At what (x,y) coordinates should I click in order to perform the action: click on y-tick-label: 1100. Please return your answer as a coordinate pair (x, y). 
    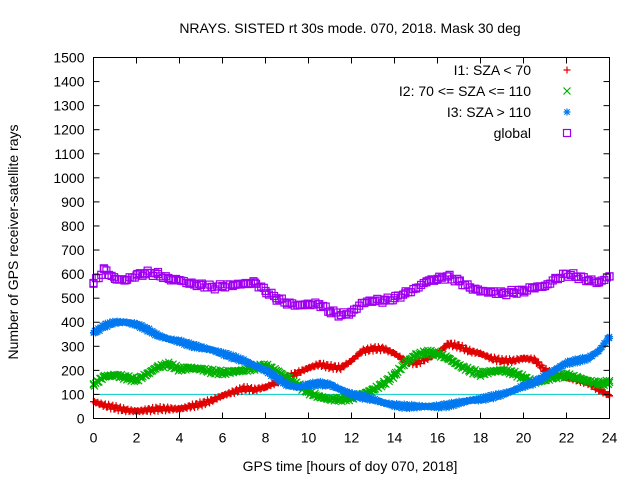
    Looking at the image, I should click on (69, 154).